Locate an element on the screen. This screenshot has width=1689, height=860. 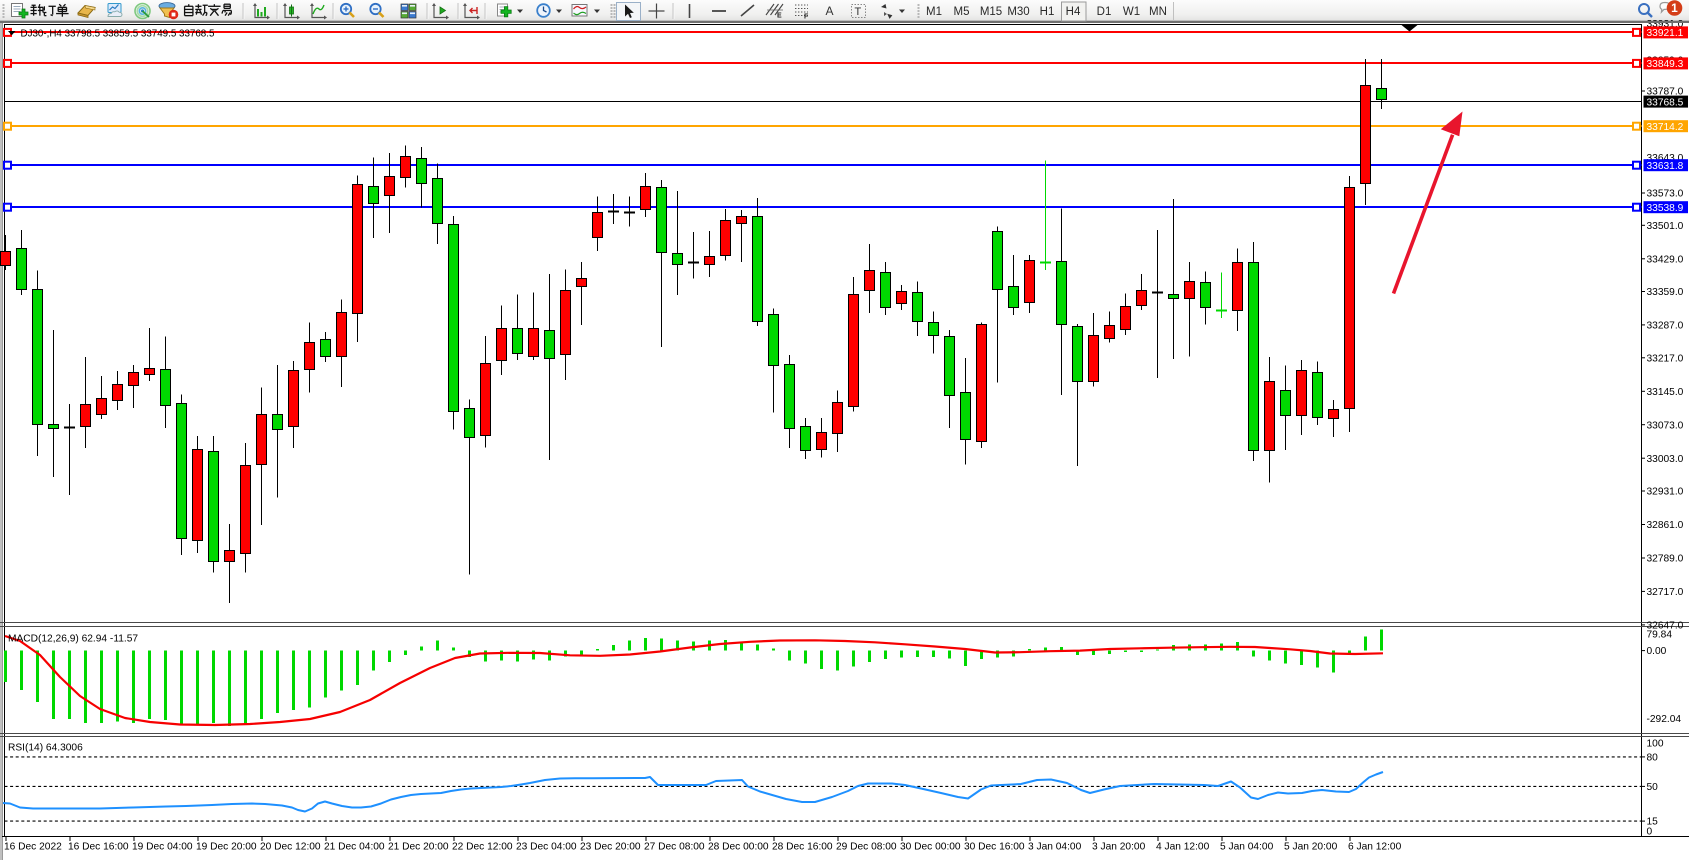
svg-text: M5 is located at coordinates (962, 12).